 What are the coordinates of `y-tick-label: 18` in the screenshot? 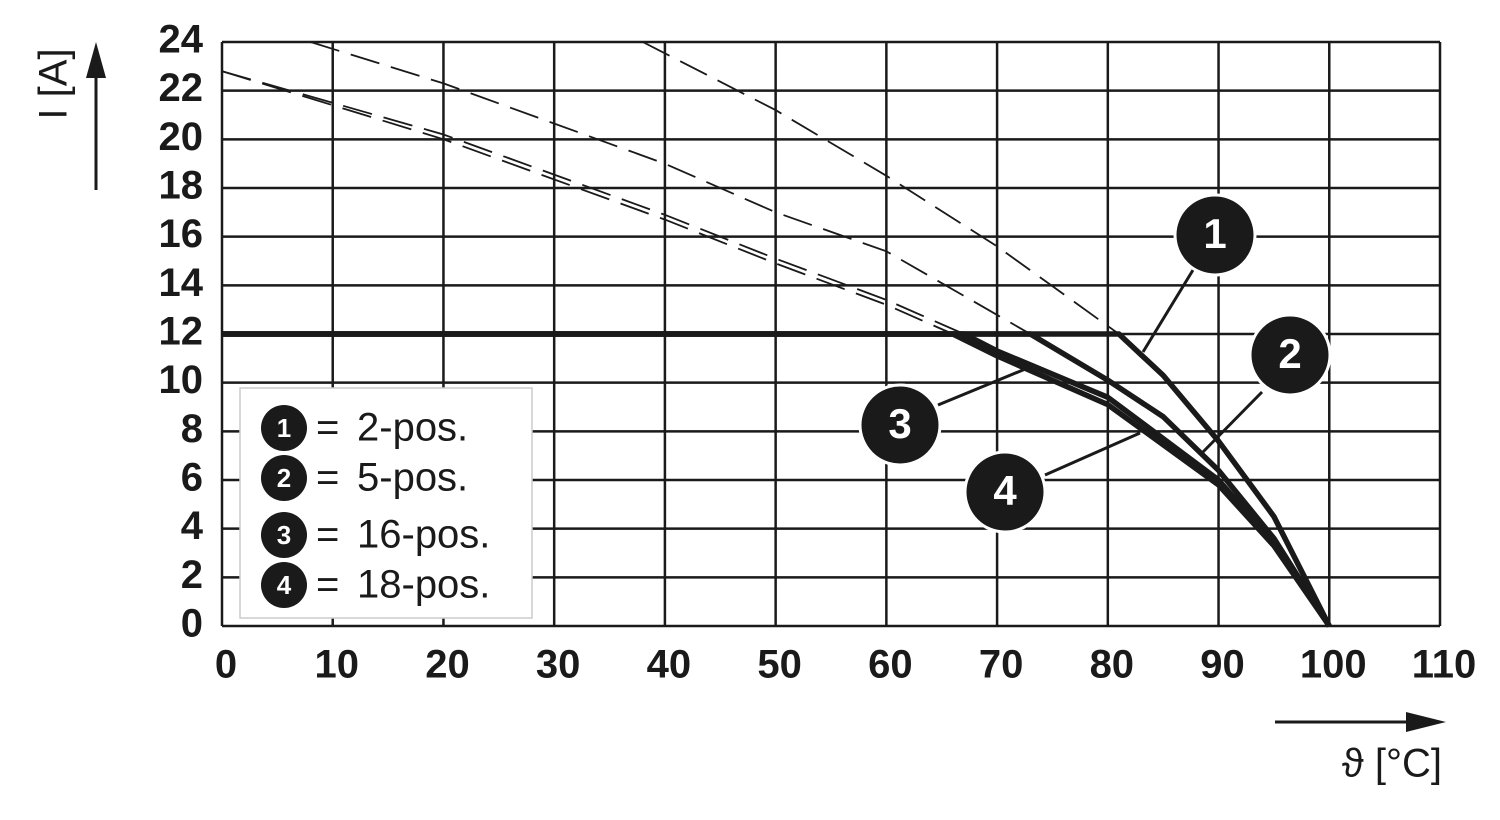 It's located at (181, 186).